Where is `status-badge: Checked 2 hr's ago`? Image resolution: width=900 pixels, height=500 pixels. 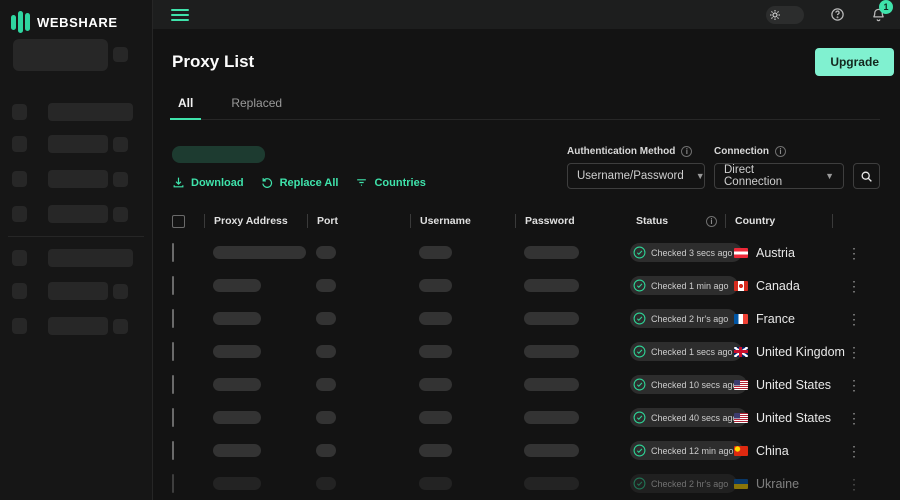 status-badge: Checked 2 hr's ago is located at coordinates (684, 318).